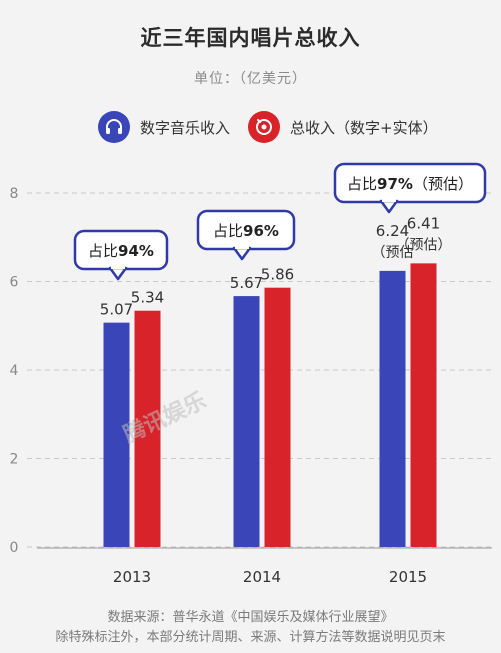 Image resolution: width=501 pixels, height=653 pixels. What do you see at coordinates (423, 223) in the screenshot?
I see `data-label: 6.41` at bounding box center [423, 223].